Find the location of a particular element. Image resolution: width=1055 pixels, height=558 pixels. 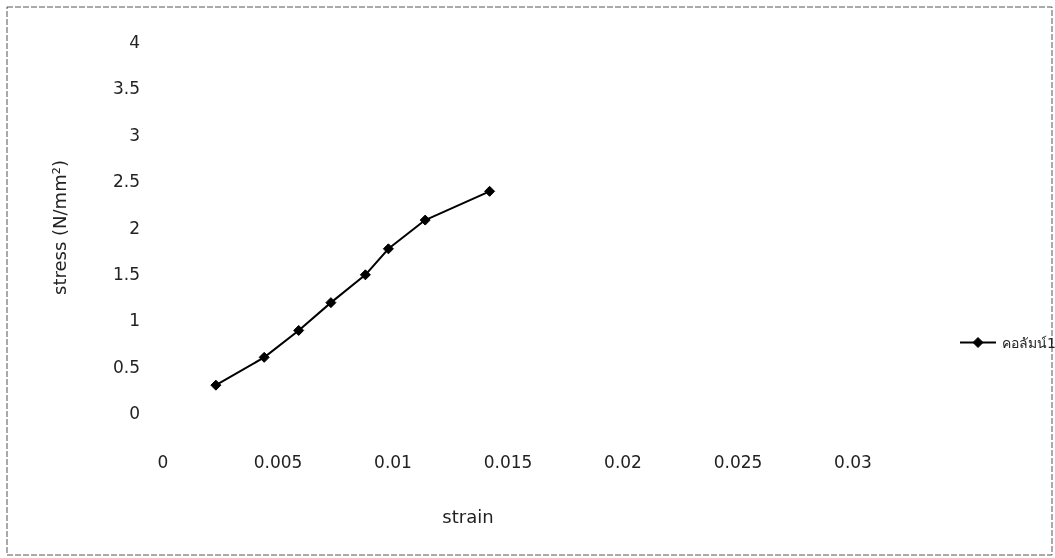

legend-label: คอลัมน์1 is located at coordinates (1028, 342).